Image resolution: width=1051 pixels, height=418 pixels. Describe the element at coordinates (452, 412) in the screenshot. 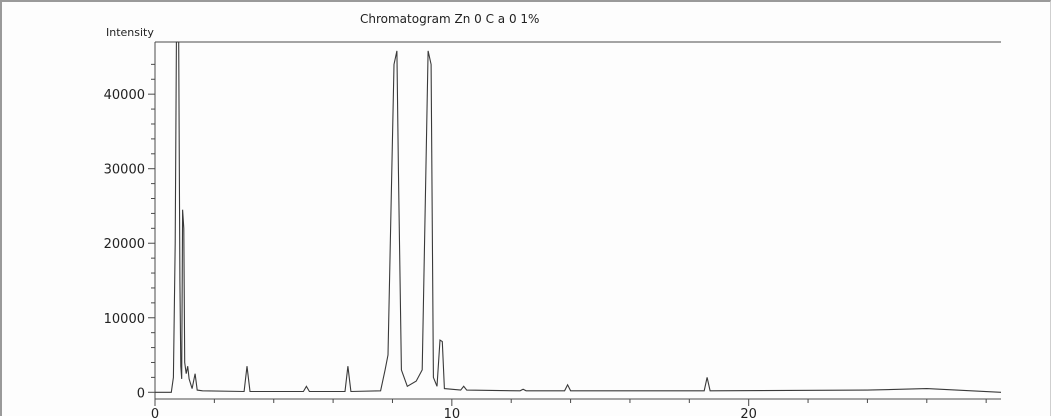

I see `x-tick-label: 10` at that location.